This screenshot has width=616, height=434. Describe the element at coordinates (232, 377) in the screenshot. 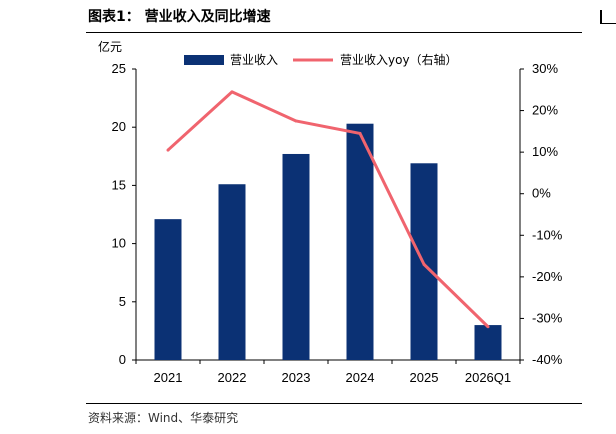

I see `x-tick-label: 2022` at that location.